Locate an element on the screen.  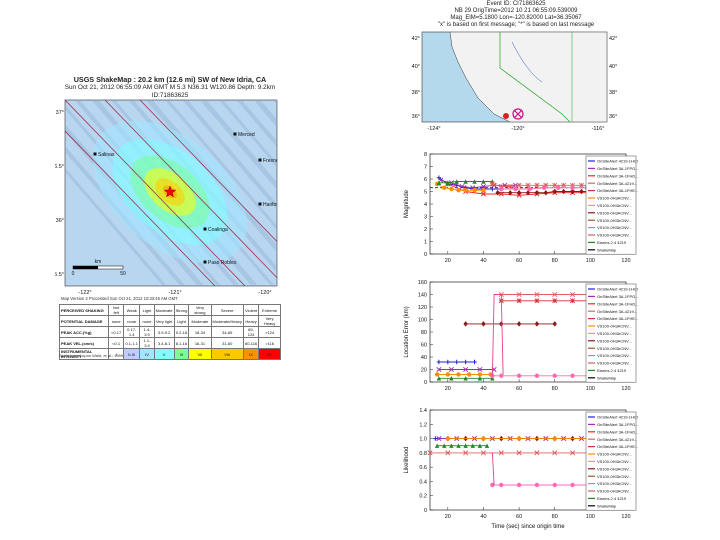
scale-tick-1: 50 is located at coordinates (123, 274).